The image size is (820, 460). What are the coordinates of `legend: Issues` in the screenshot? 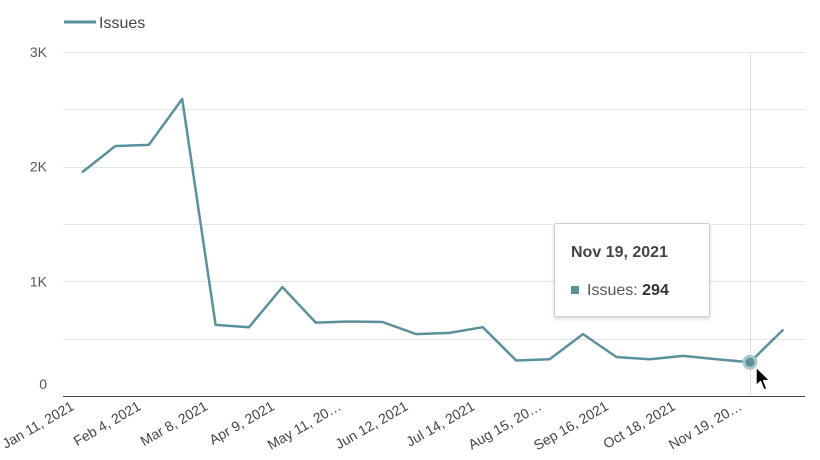 It's located at (104, 23).